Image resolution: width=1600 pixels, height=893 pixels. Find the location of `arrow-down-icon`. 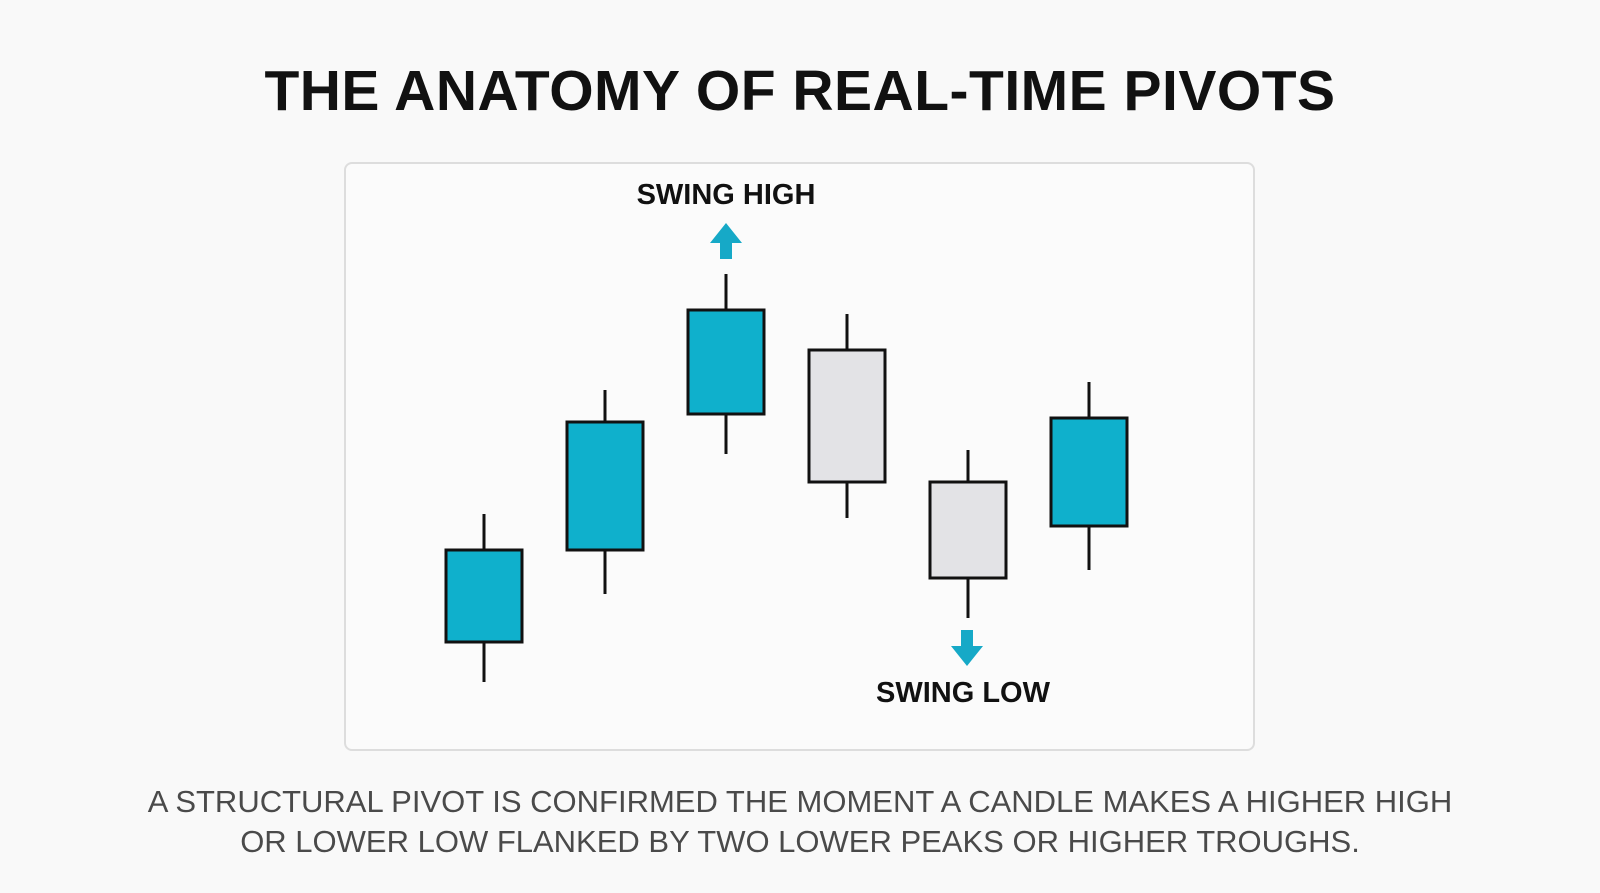

arrow-down-icon is located at coordinates (967, 648).